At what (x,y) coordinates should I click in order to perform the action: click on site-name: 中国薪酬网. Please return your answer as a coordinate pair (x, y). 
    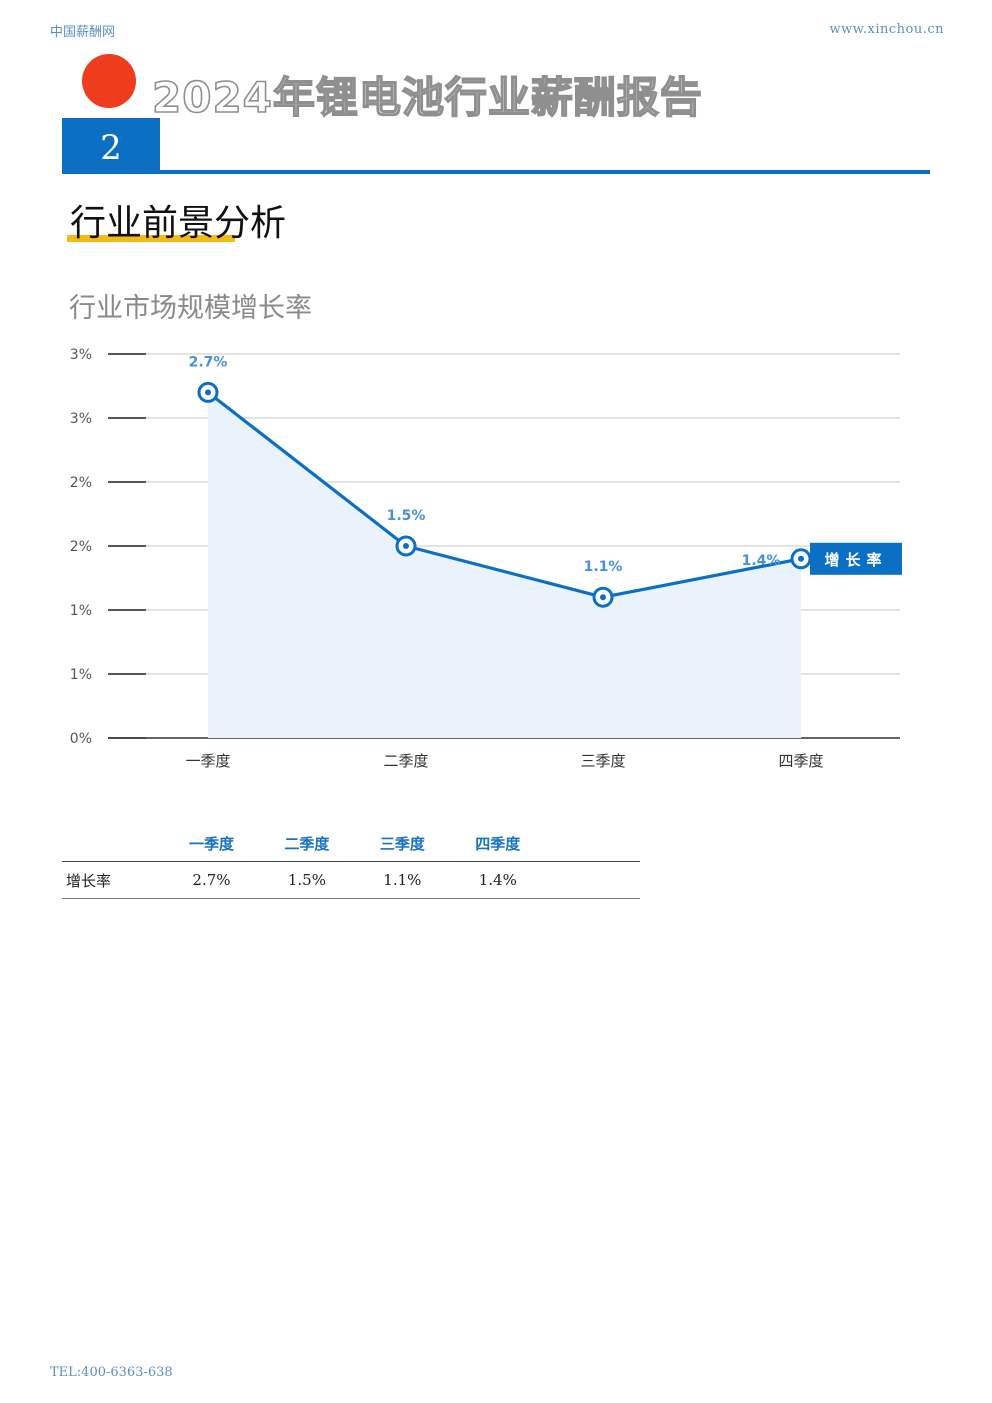
    Looking at the image, I should click on (83, 32).